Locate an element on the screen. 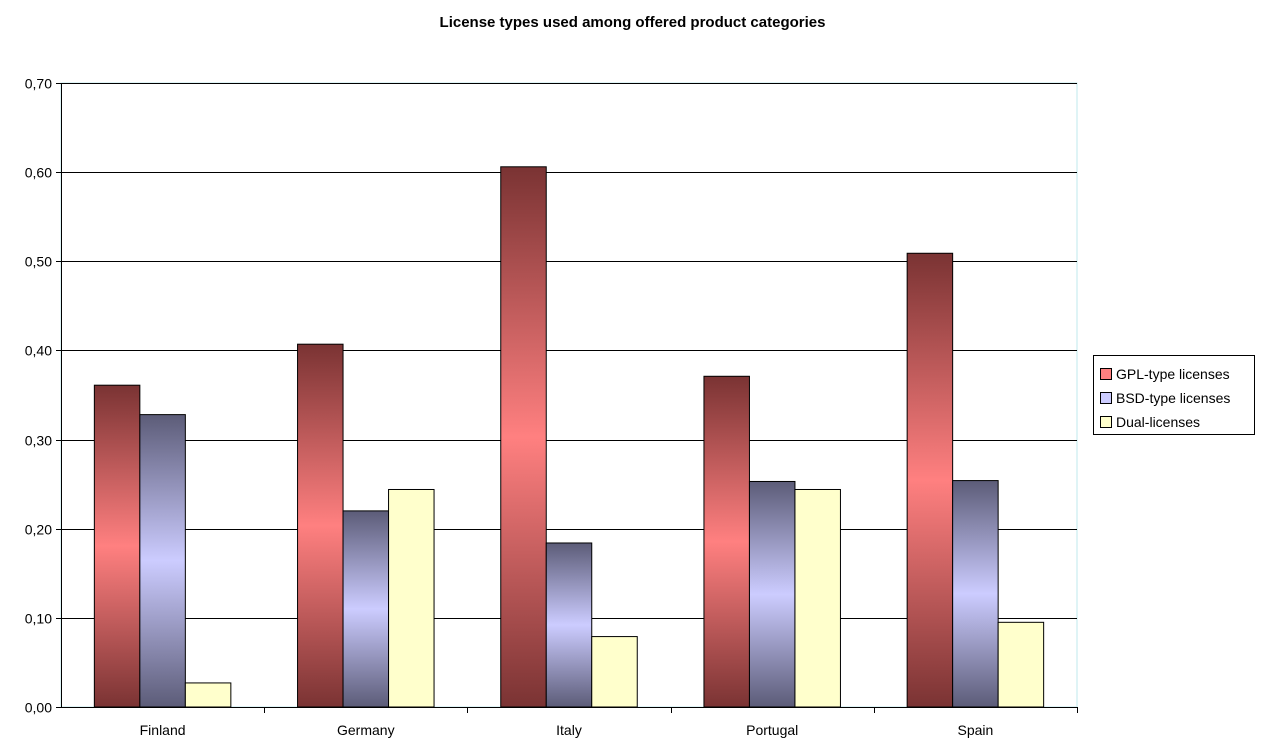 This screenshot has width=1265, height=742. legend-label: BSD-type licenses is located at coordinates (1173, 398).